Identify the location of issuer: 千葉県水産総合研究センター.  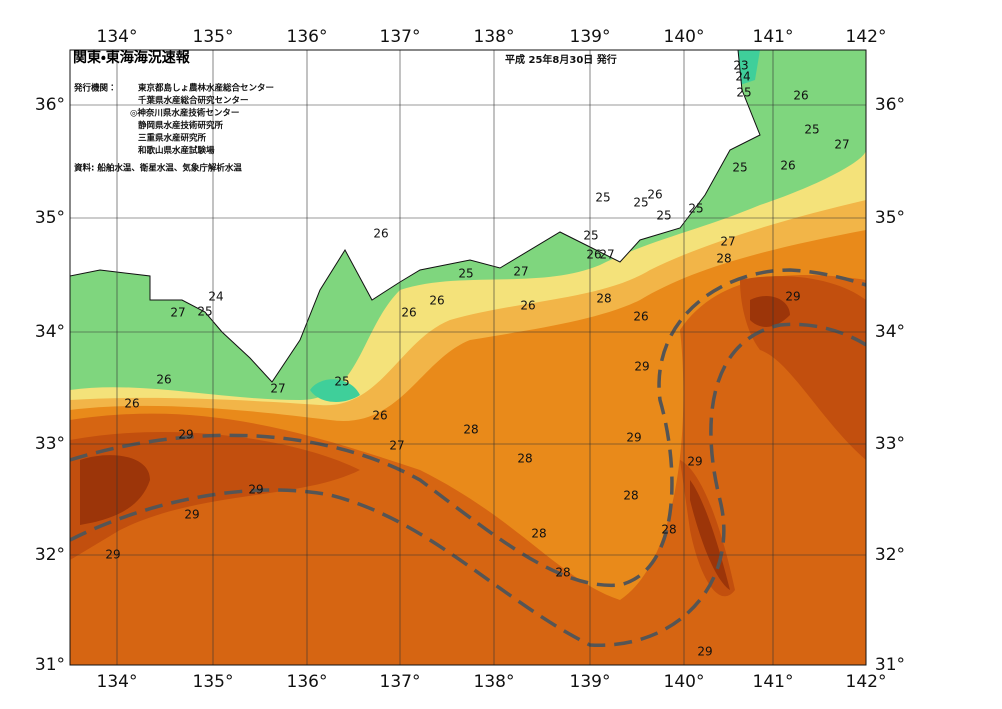
(193, 100).